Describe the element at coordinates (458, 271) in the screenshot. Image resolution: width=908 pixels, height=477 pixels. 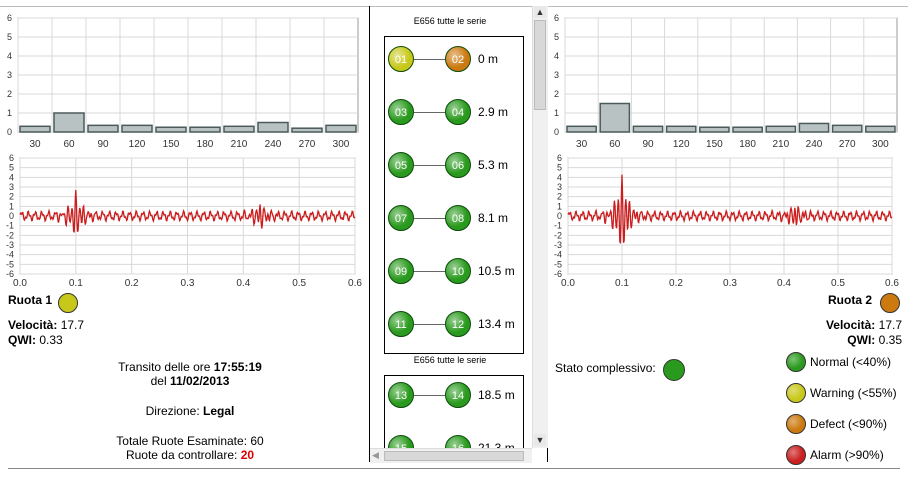
I see `wheel-10-button: 10` at that location.